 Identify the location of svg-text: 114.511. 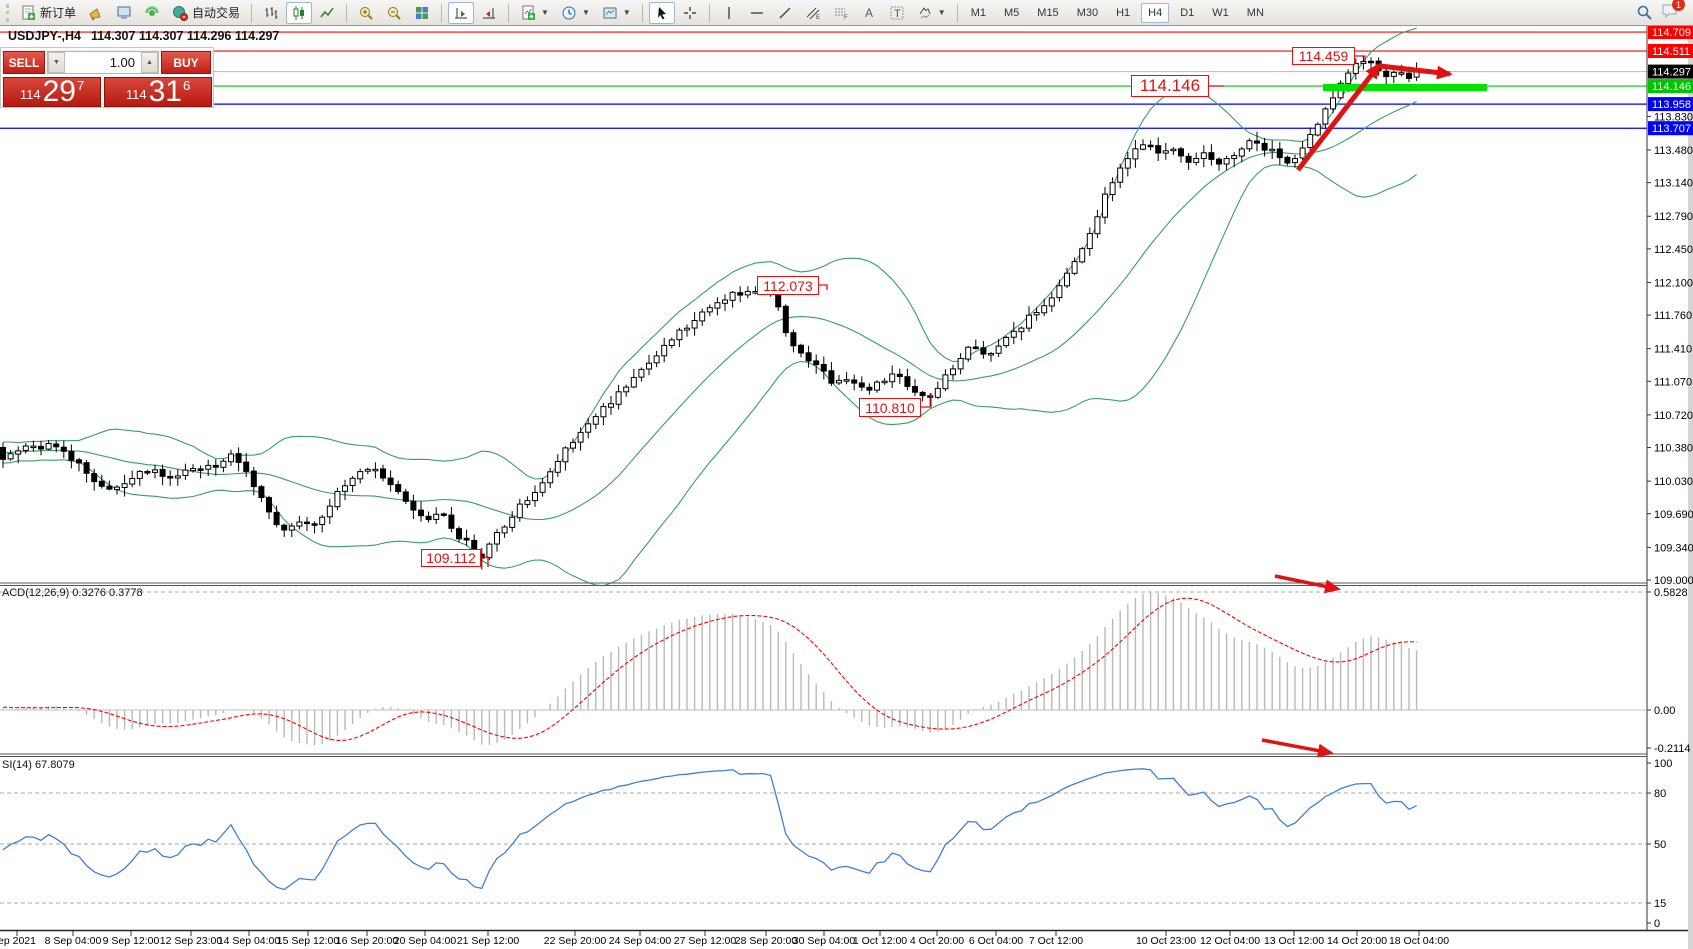
(1671, 52).